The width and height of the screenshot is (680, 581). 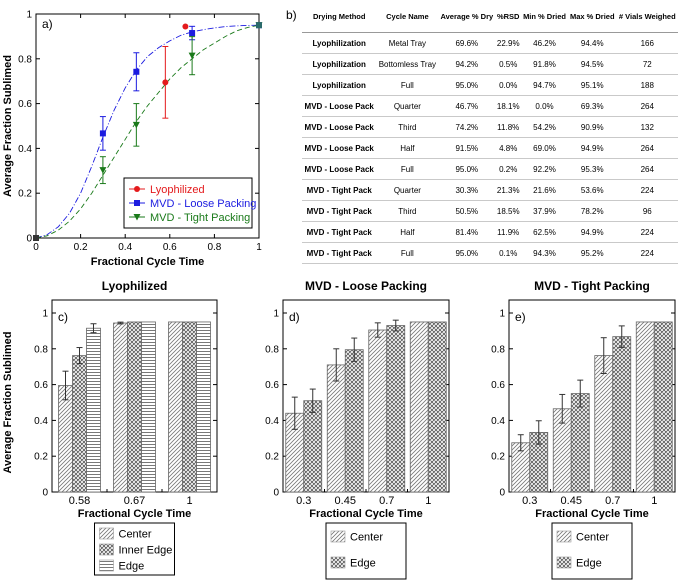 I want to click on panel-label: e), so click(x=520, y=317).